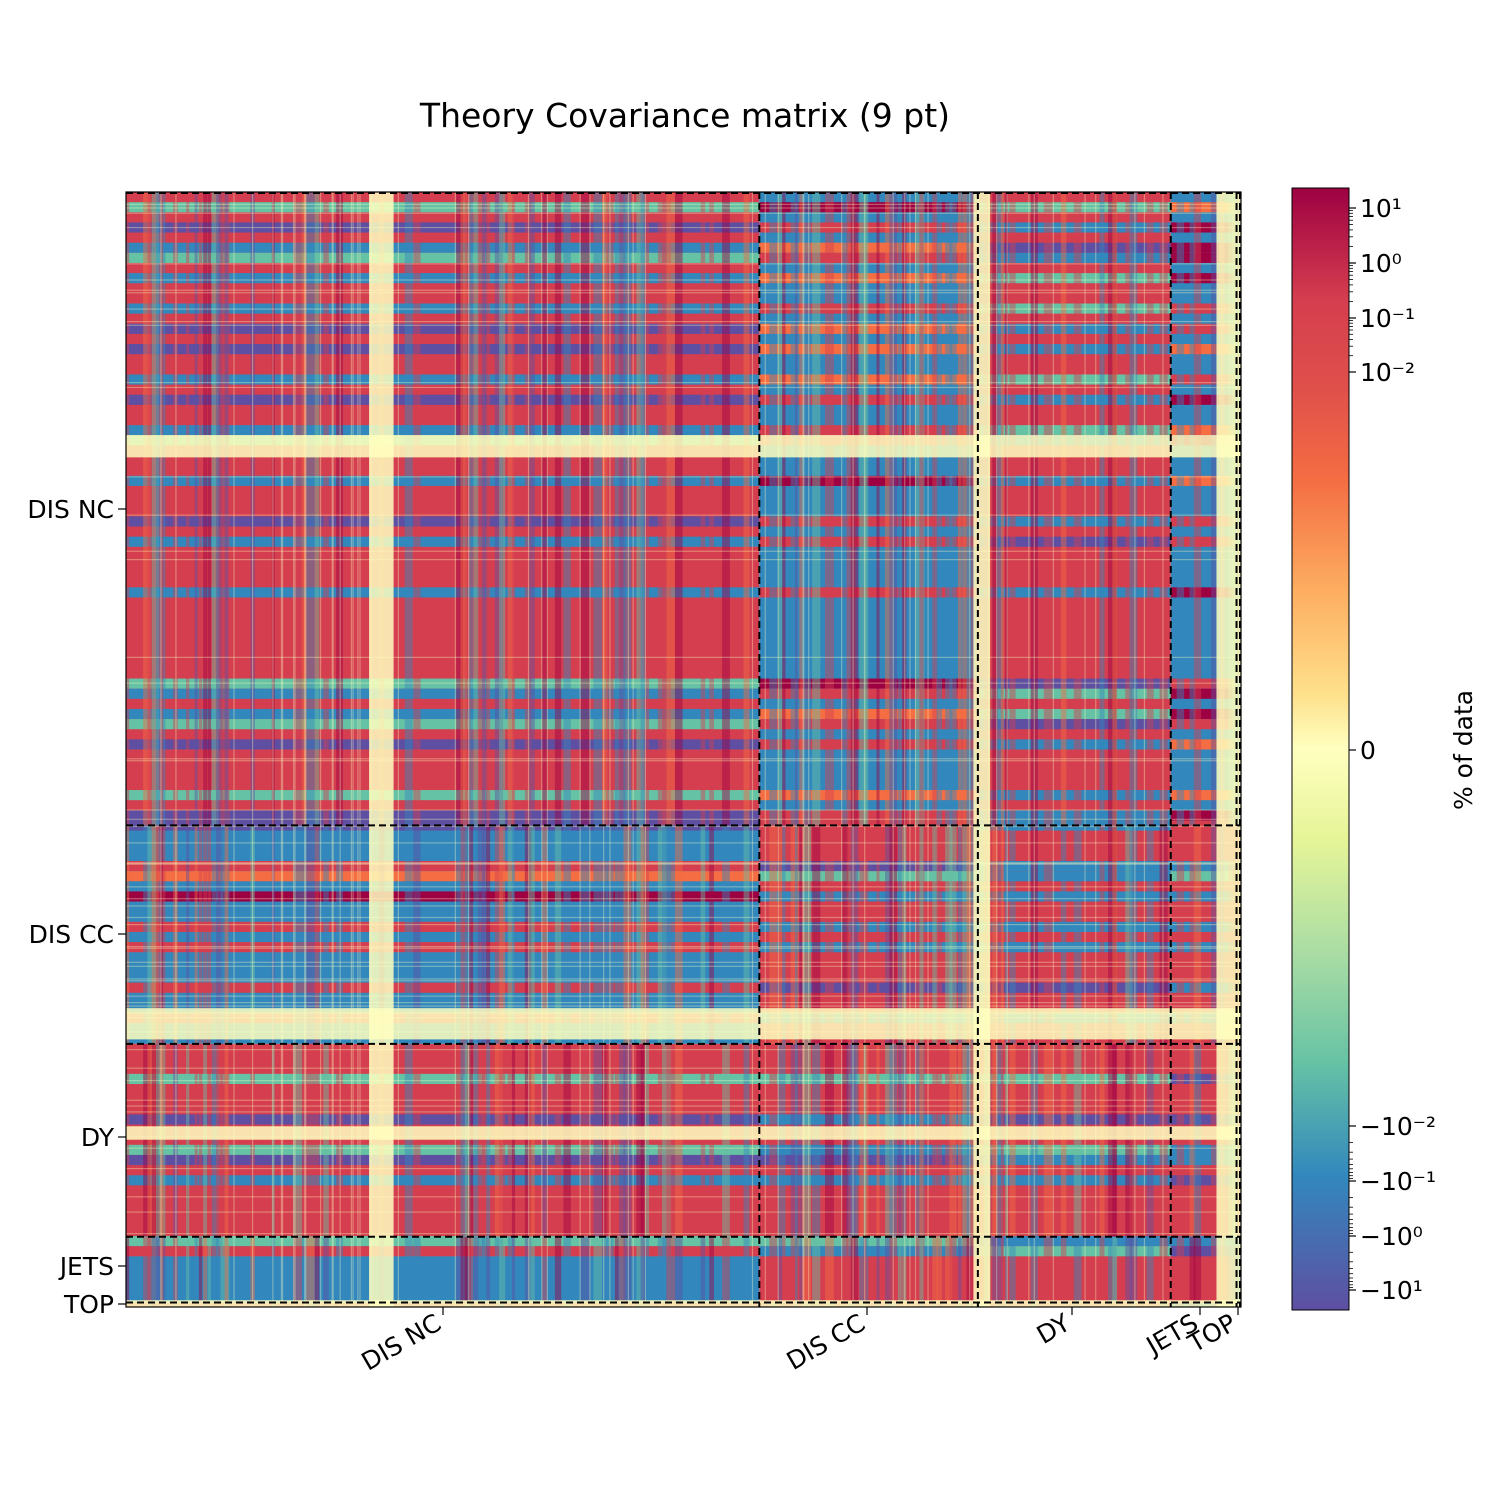  What do you see at coordinates (685, 115) in the screenshot?
I see `chart-title: Theory Covariance matrix (9 pt)` at bounding box center [685, 115].